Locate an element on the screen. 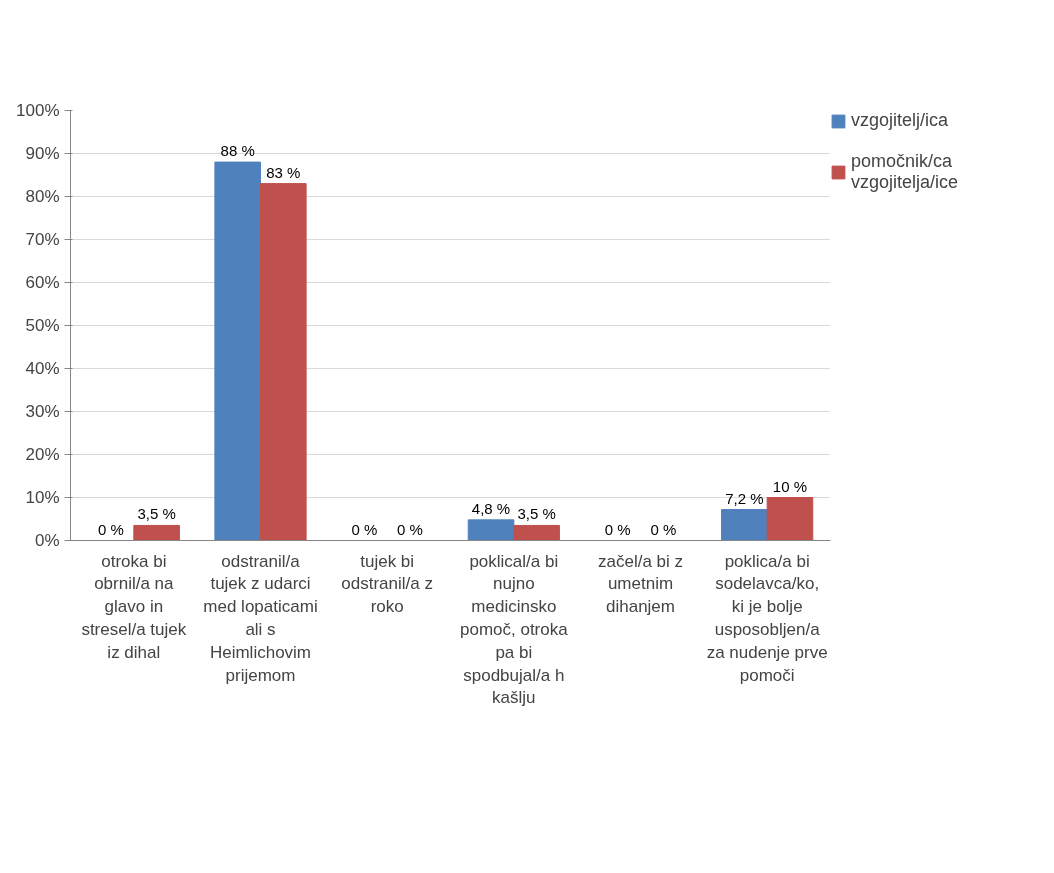  y-tick-label: 90% is located at coordinates (42, 153).